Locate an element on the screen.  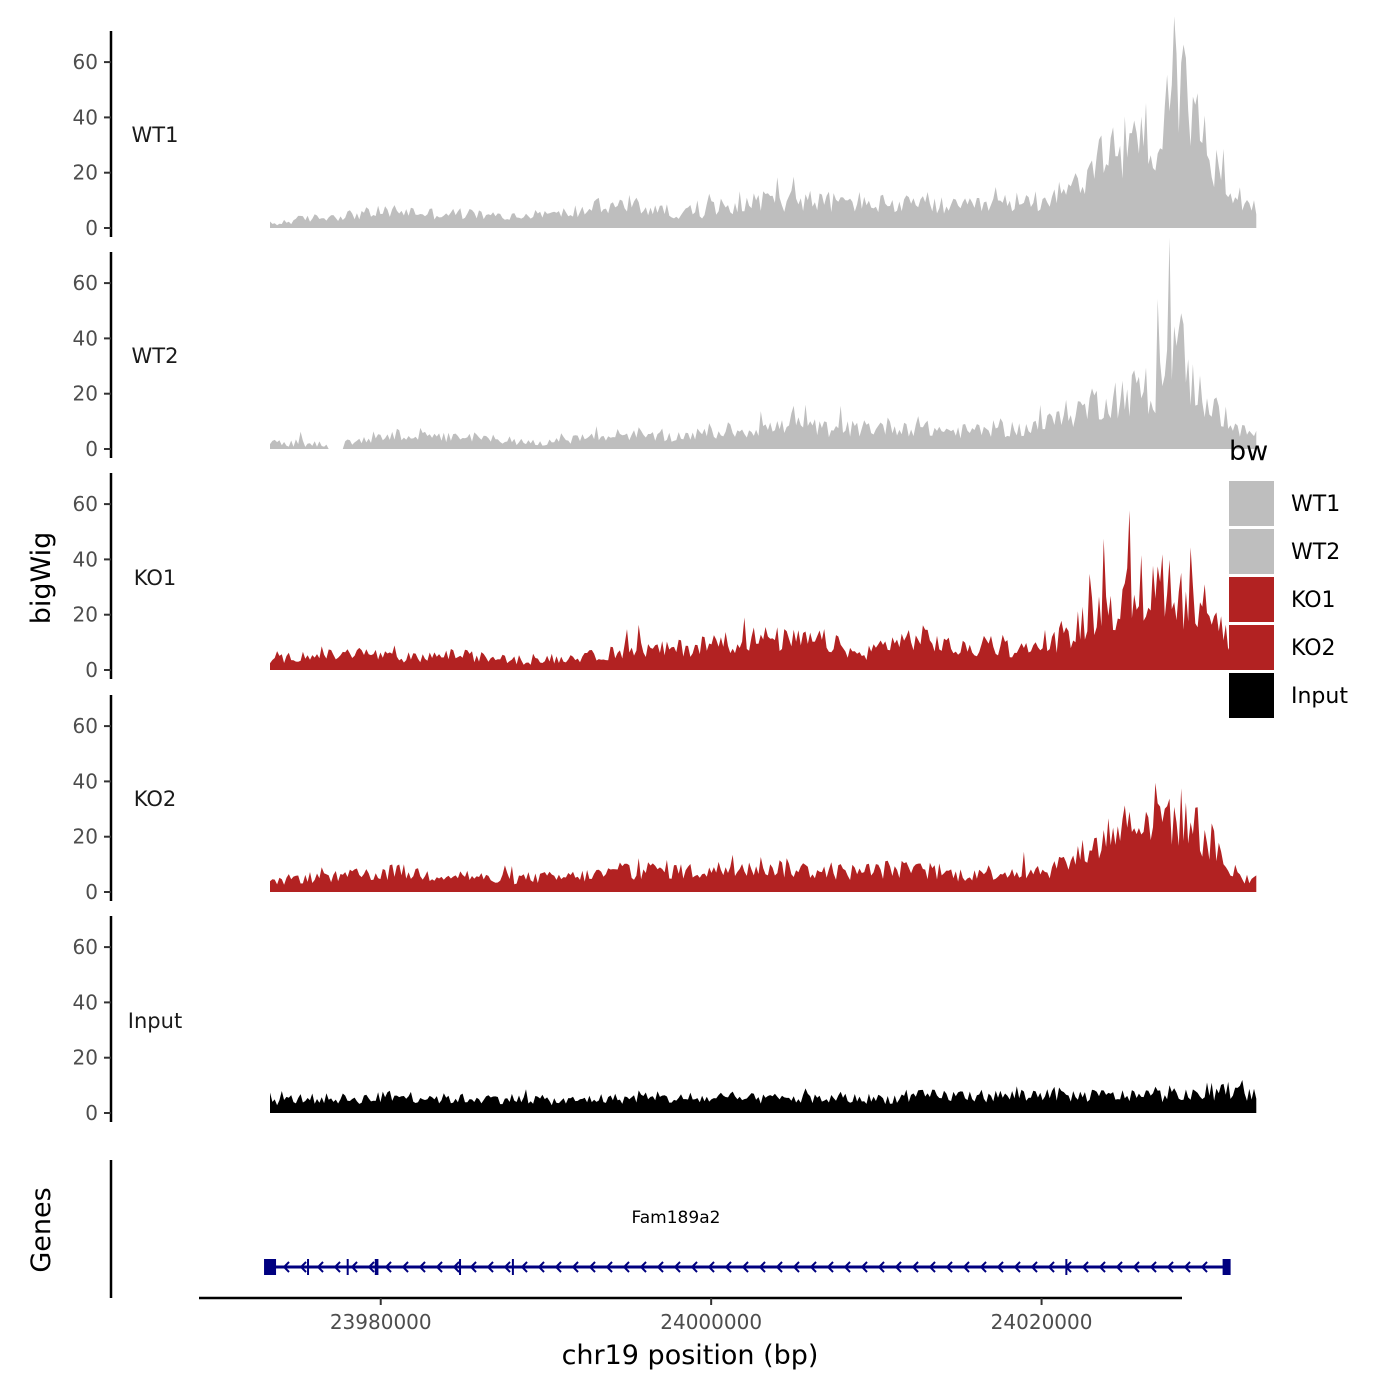
y-tick-label-wt2-0: 0 is located at coordinates (91, 449).